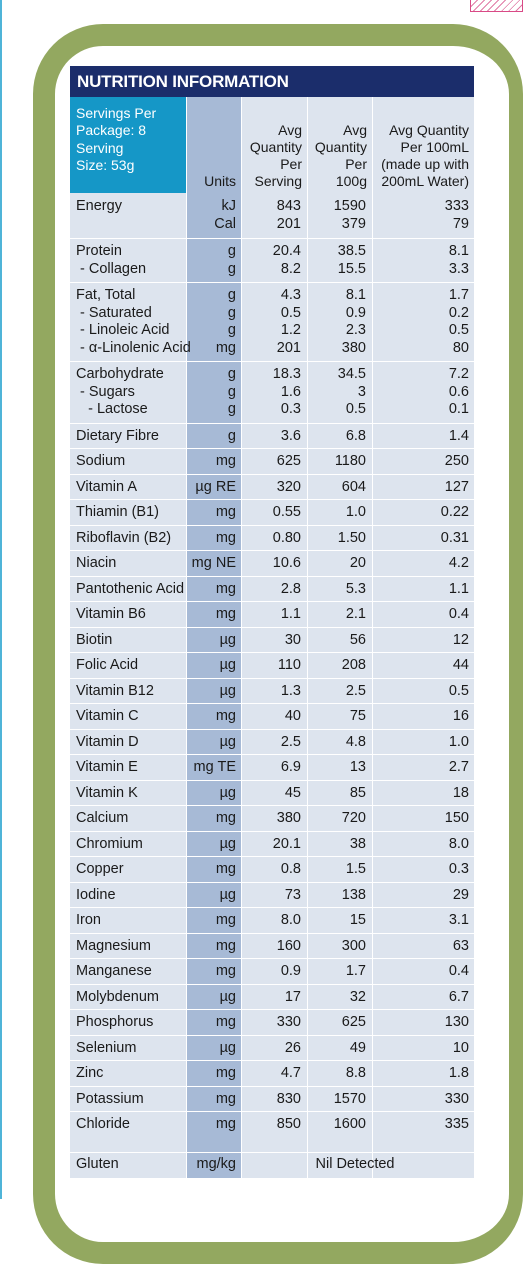 The height and width of the screenshot is (1264, 523). What do you see at coordinates (231, 435) in the screenshot?
I see `nutrient-units: g` at bounding box center [231, 435].